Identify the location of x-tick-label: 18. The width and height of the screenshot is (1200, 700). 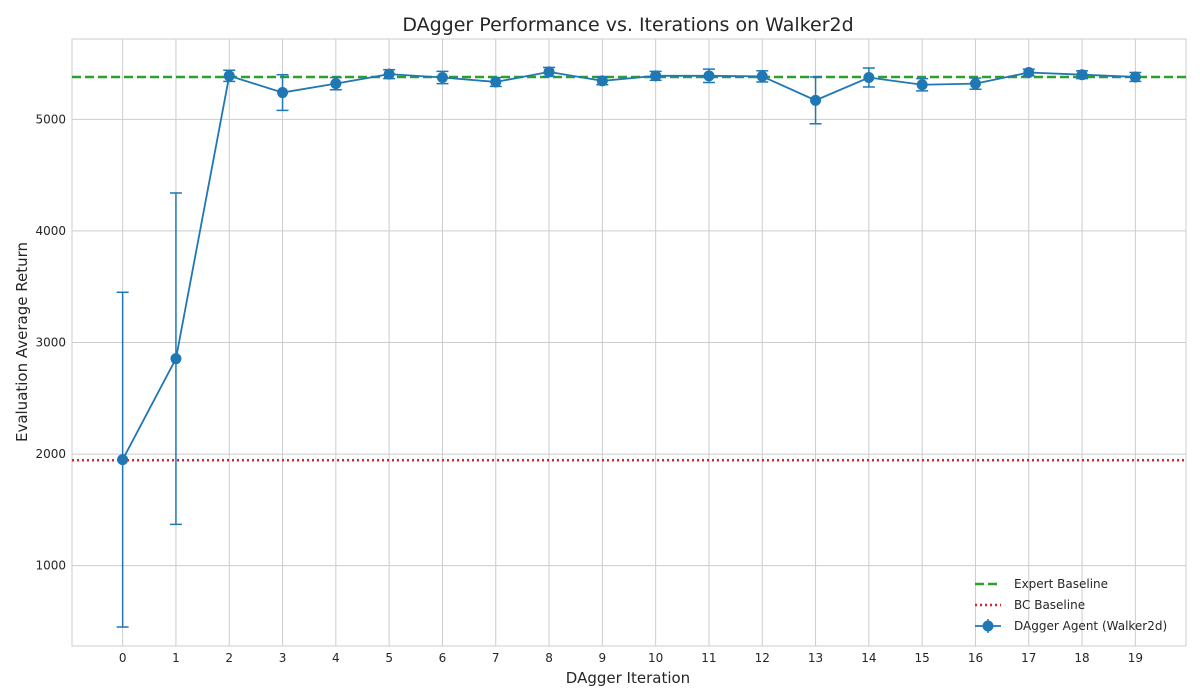
(1081, 658).